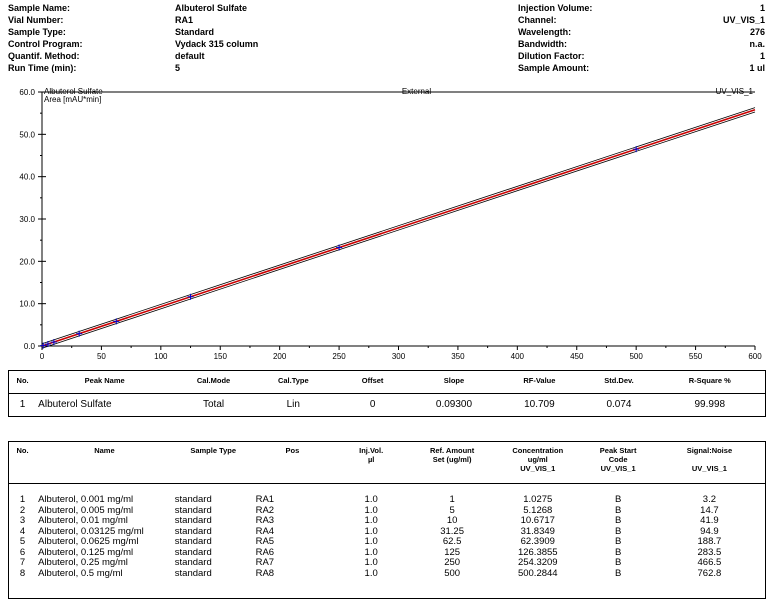  Describe the element at coordinates (538, 459) in the screenshot. I see `column-header: Concentration ug/ml UV_VIS_1` at that location.